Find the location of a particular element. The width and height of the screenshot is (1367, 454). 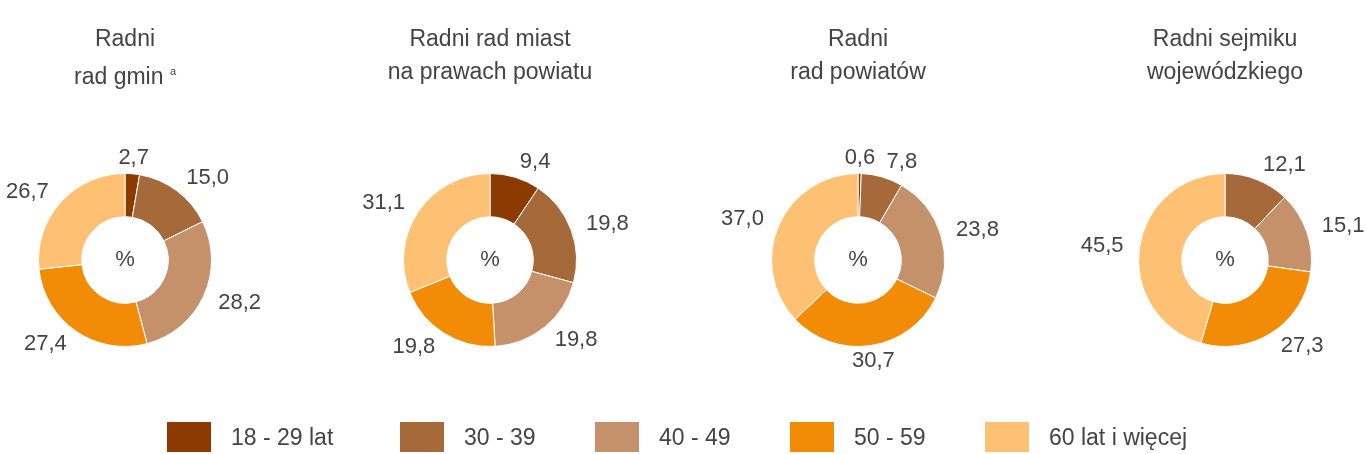

data-label: 27,4 is located at coordinates (45, 343).